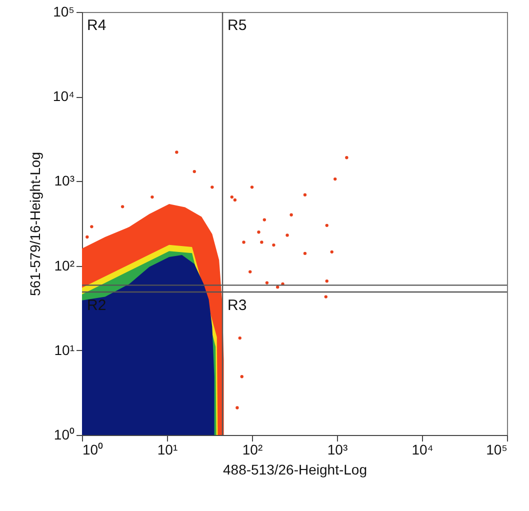 The image size is (529, 511). I want to click on y-axis-title: 561-579/16-Height-Log, so click(34, 224).